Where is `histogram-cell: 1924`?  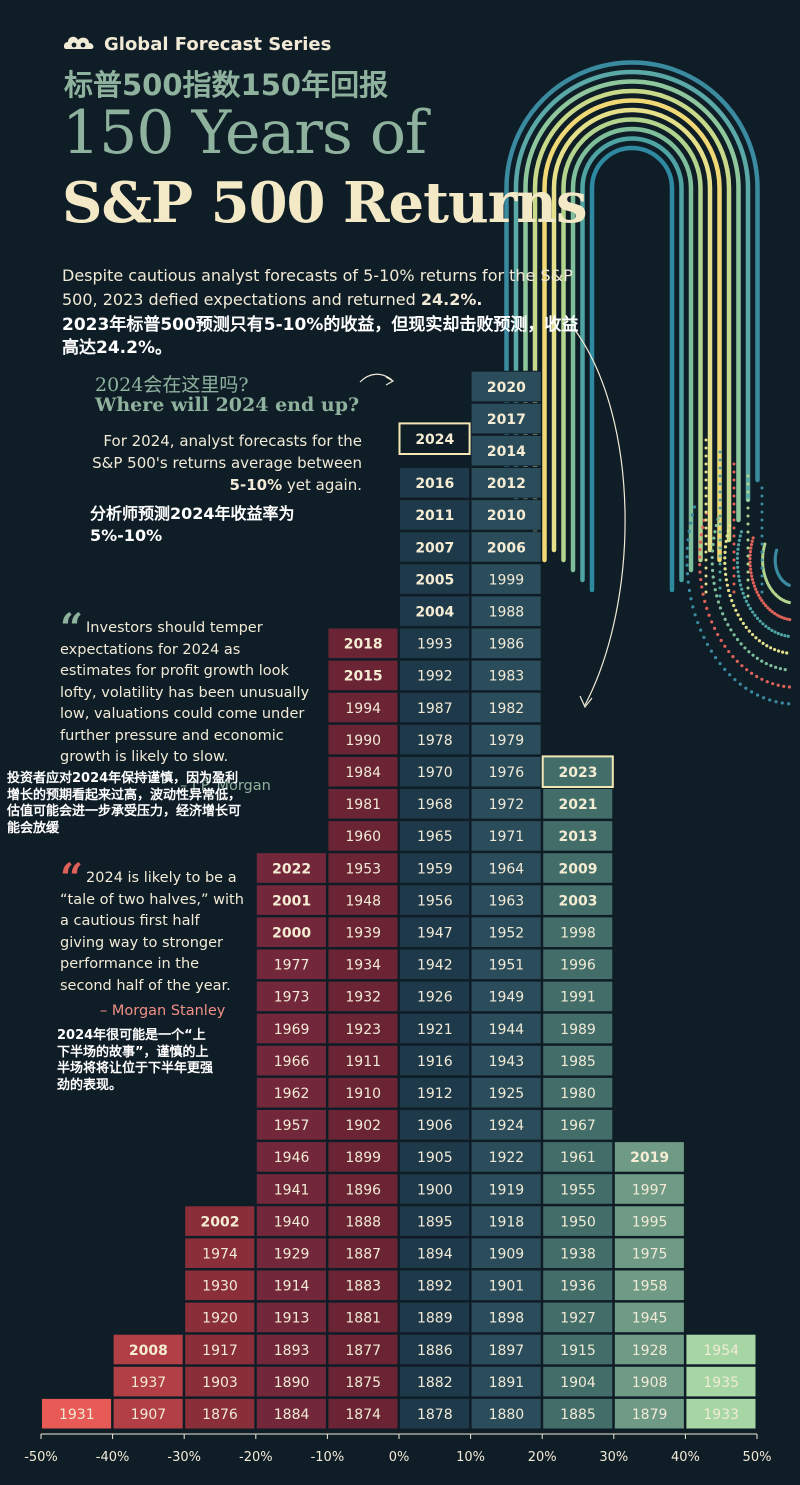
histogram-cell: 1924 is located at coordinates (506, 1125).